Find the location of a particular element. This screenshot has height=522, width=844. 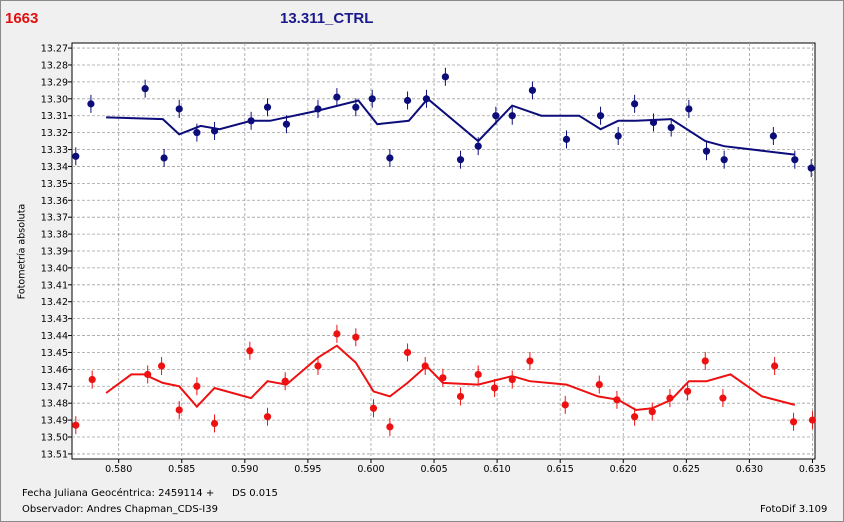

y-tick-label: 13.48 is located at coordinates (54, 404).